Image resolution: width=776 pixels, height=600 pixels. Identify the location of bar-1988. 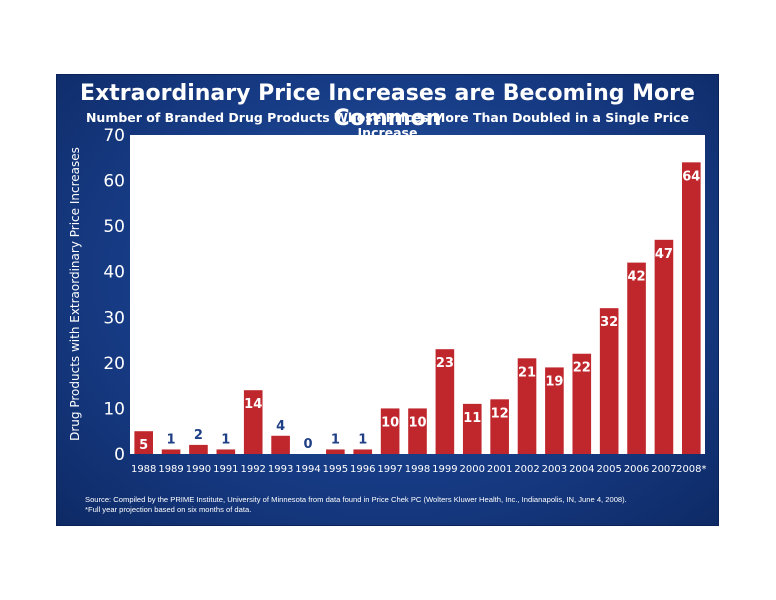
(143, 442).